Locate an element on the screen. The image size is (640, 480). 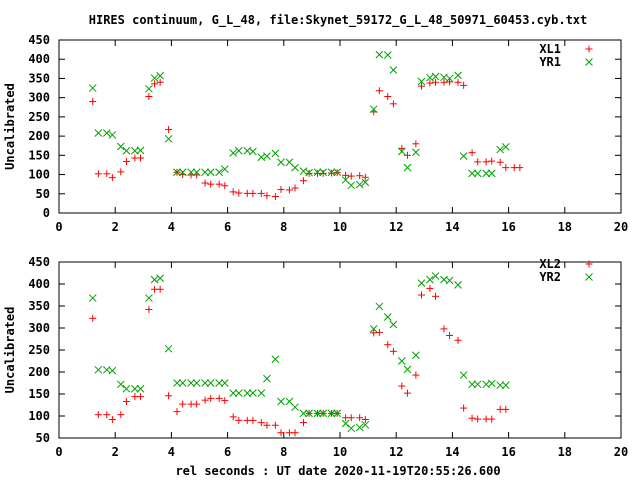
legend-label: XL1 is located at coordinates (550, 49).